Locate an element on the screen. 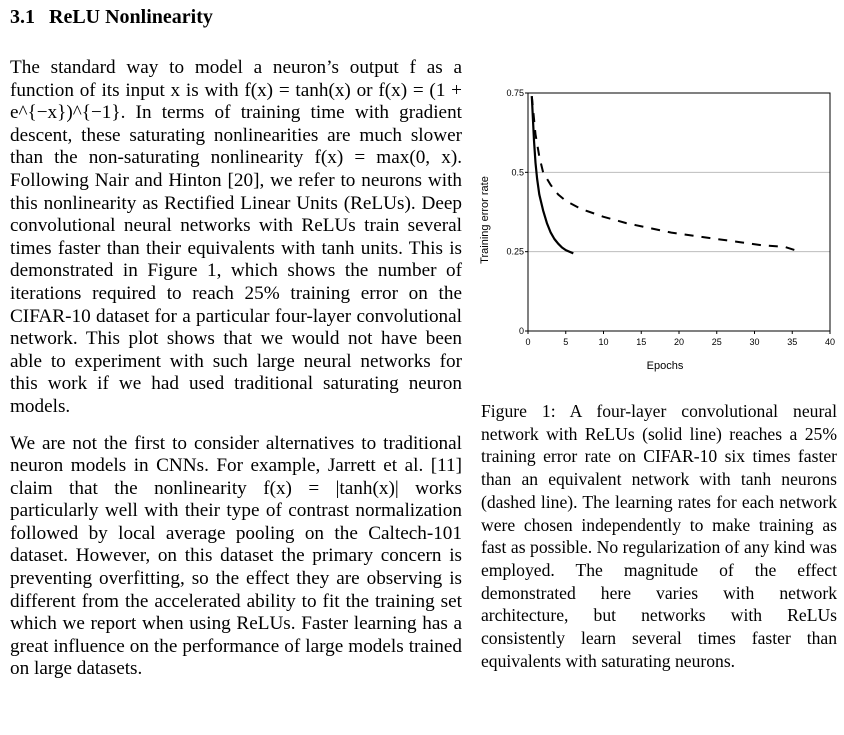 This screenshot has width=844, height=735. series-line-solid is located at coordinates (552, 175).